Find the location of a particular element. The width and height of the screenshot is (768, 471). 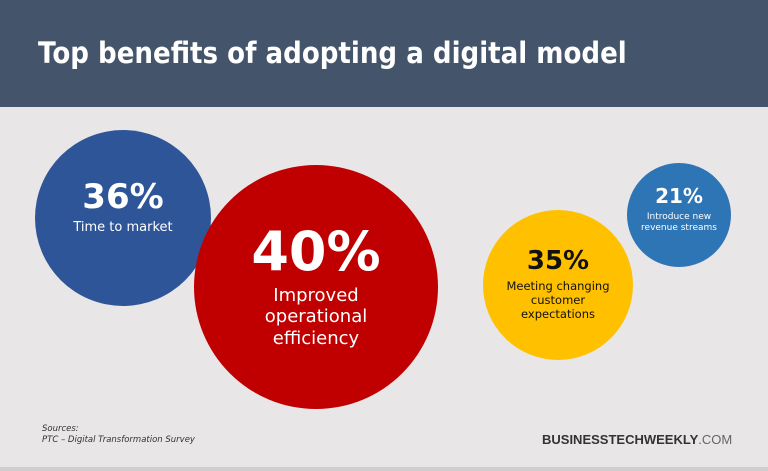

brand-name: BUSINESSTECHWEEKLY is located at coordinates (620, 439).